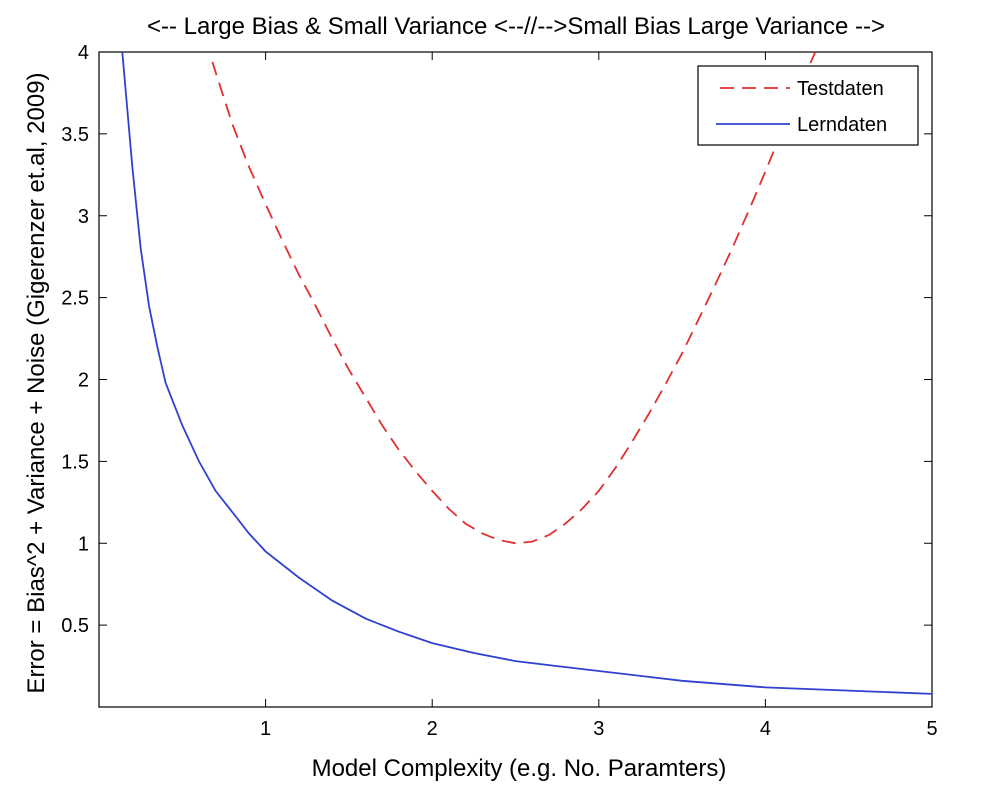 The height and width of the screenshot is (801, 989). What do you see at coordinates (83, 217) in the screenshot?
I see `y-tick-label: 3` at bounding box center [83, 217].